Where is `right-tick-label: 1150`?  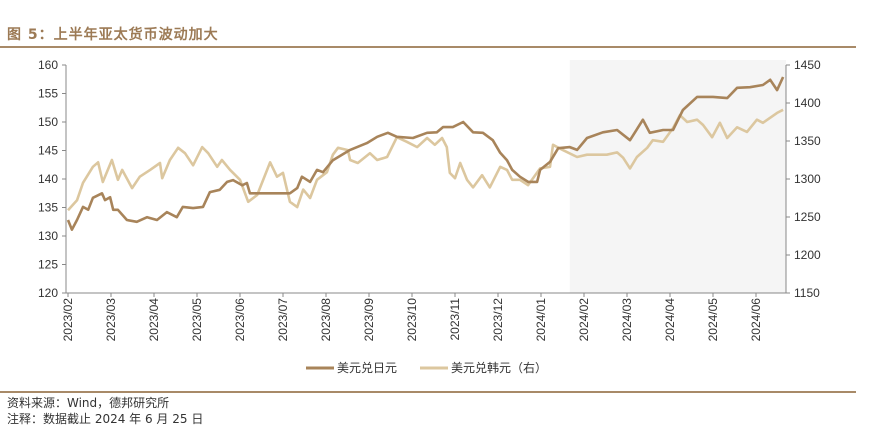 right-tick-label: 1150 is located at coordinates (807, 293).